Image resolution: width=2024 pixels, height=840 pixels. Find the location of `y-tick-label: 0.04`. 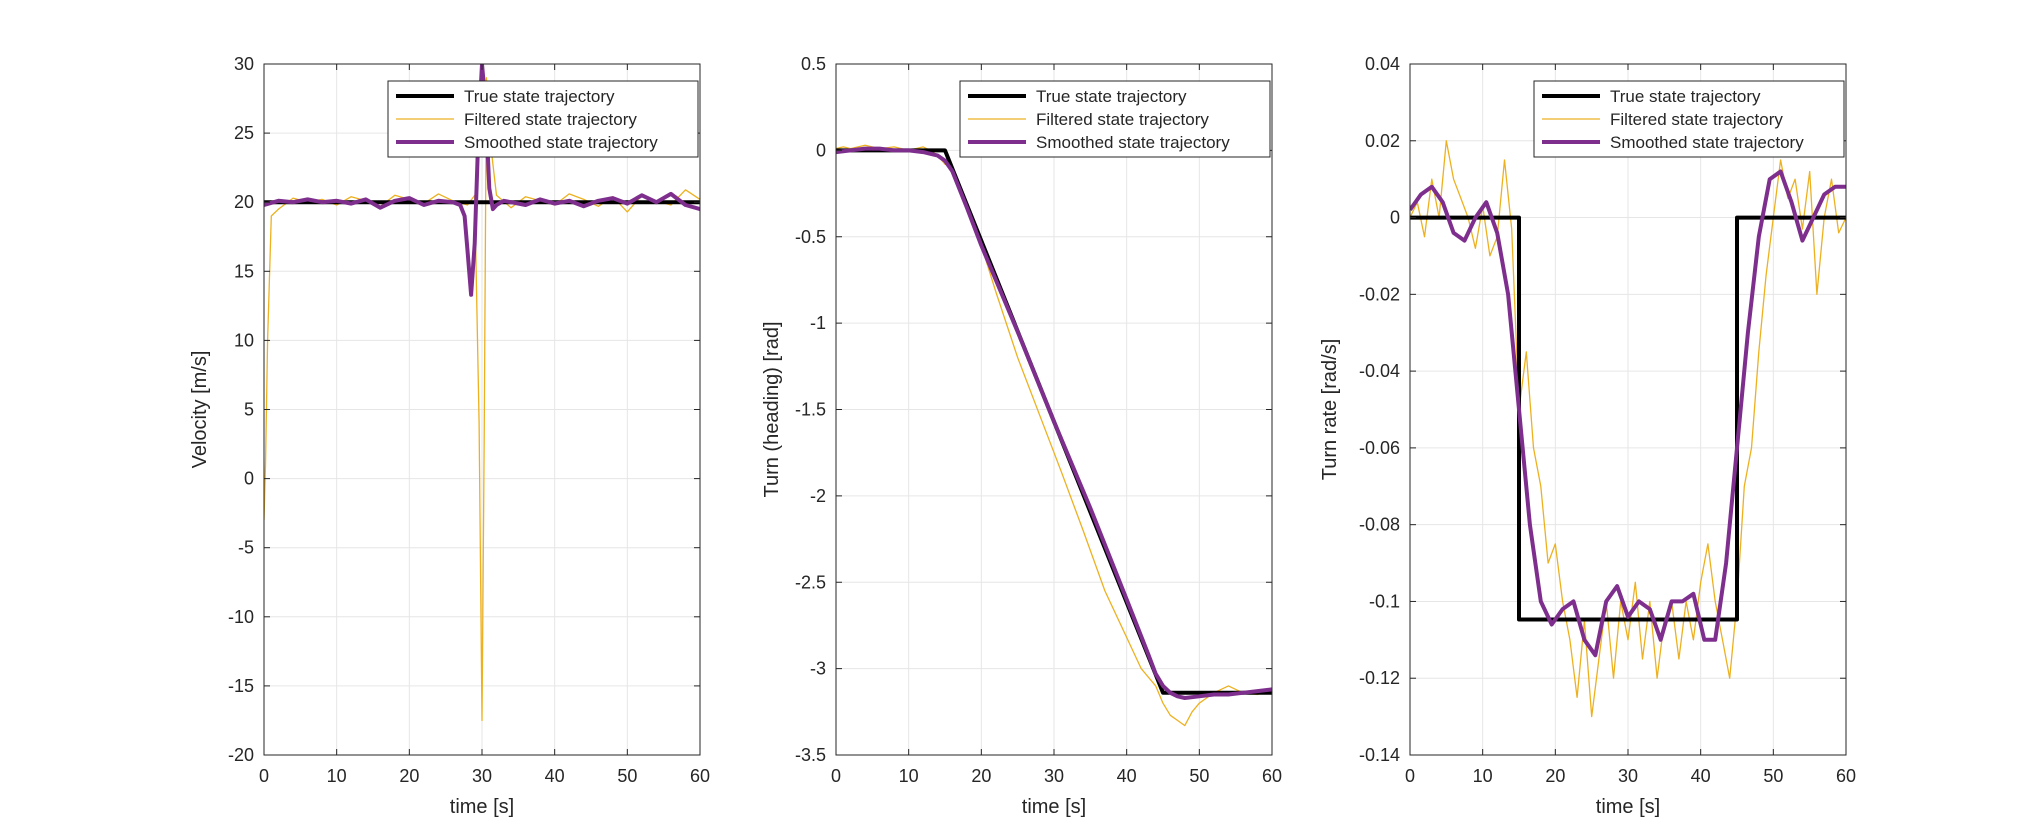

y-tick-label: 0.04 is located at coordinates (1382, 64).